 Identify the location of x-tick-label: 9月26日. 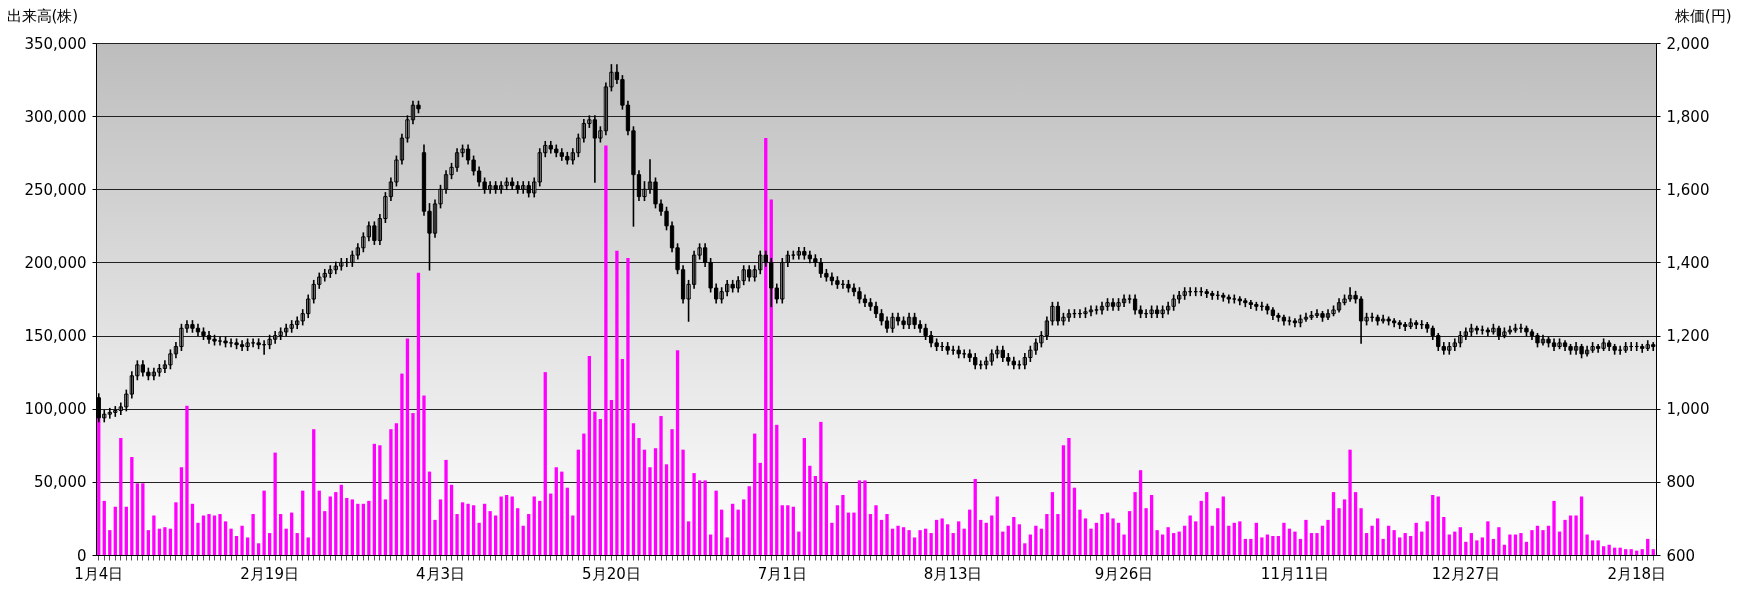
(1124, 573).